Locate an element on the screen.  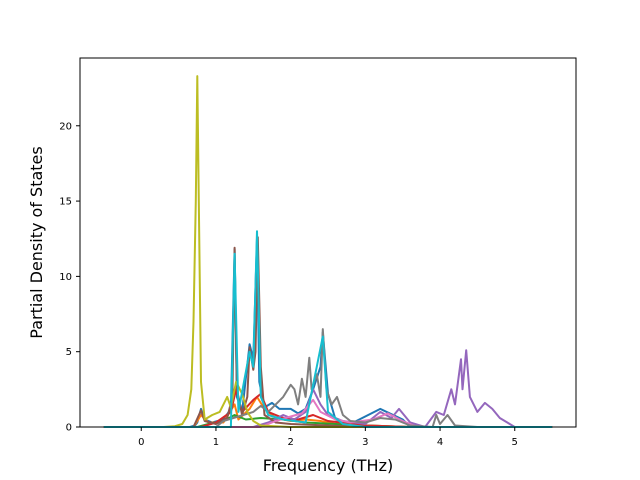
x-tick-label: 1 is located at coordinates (216, 442).